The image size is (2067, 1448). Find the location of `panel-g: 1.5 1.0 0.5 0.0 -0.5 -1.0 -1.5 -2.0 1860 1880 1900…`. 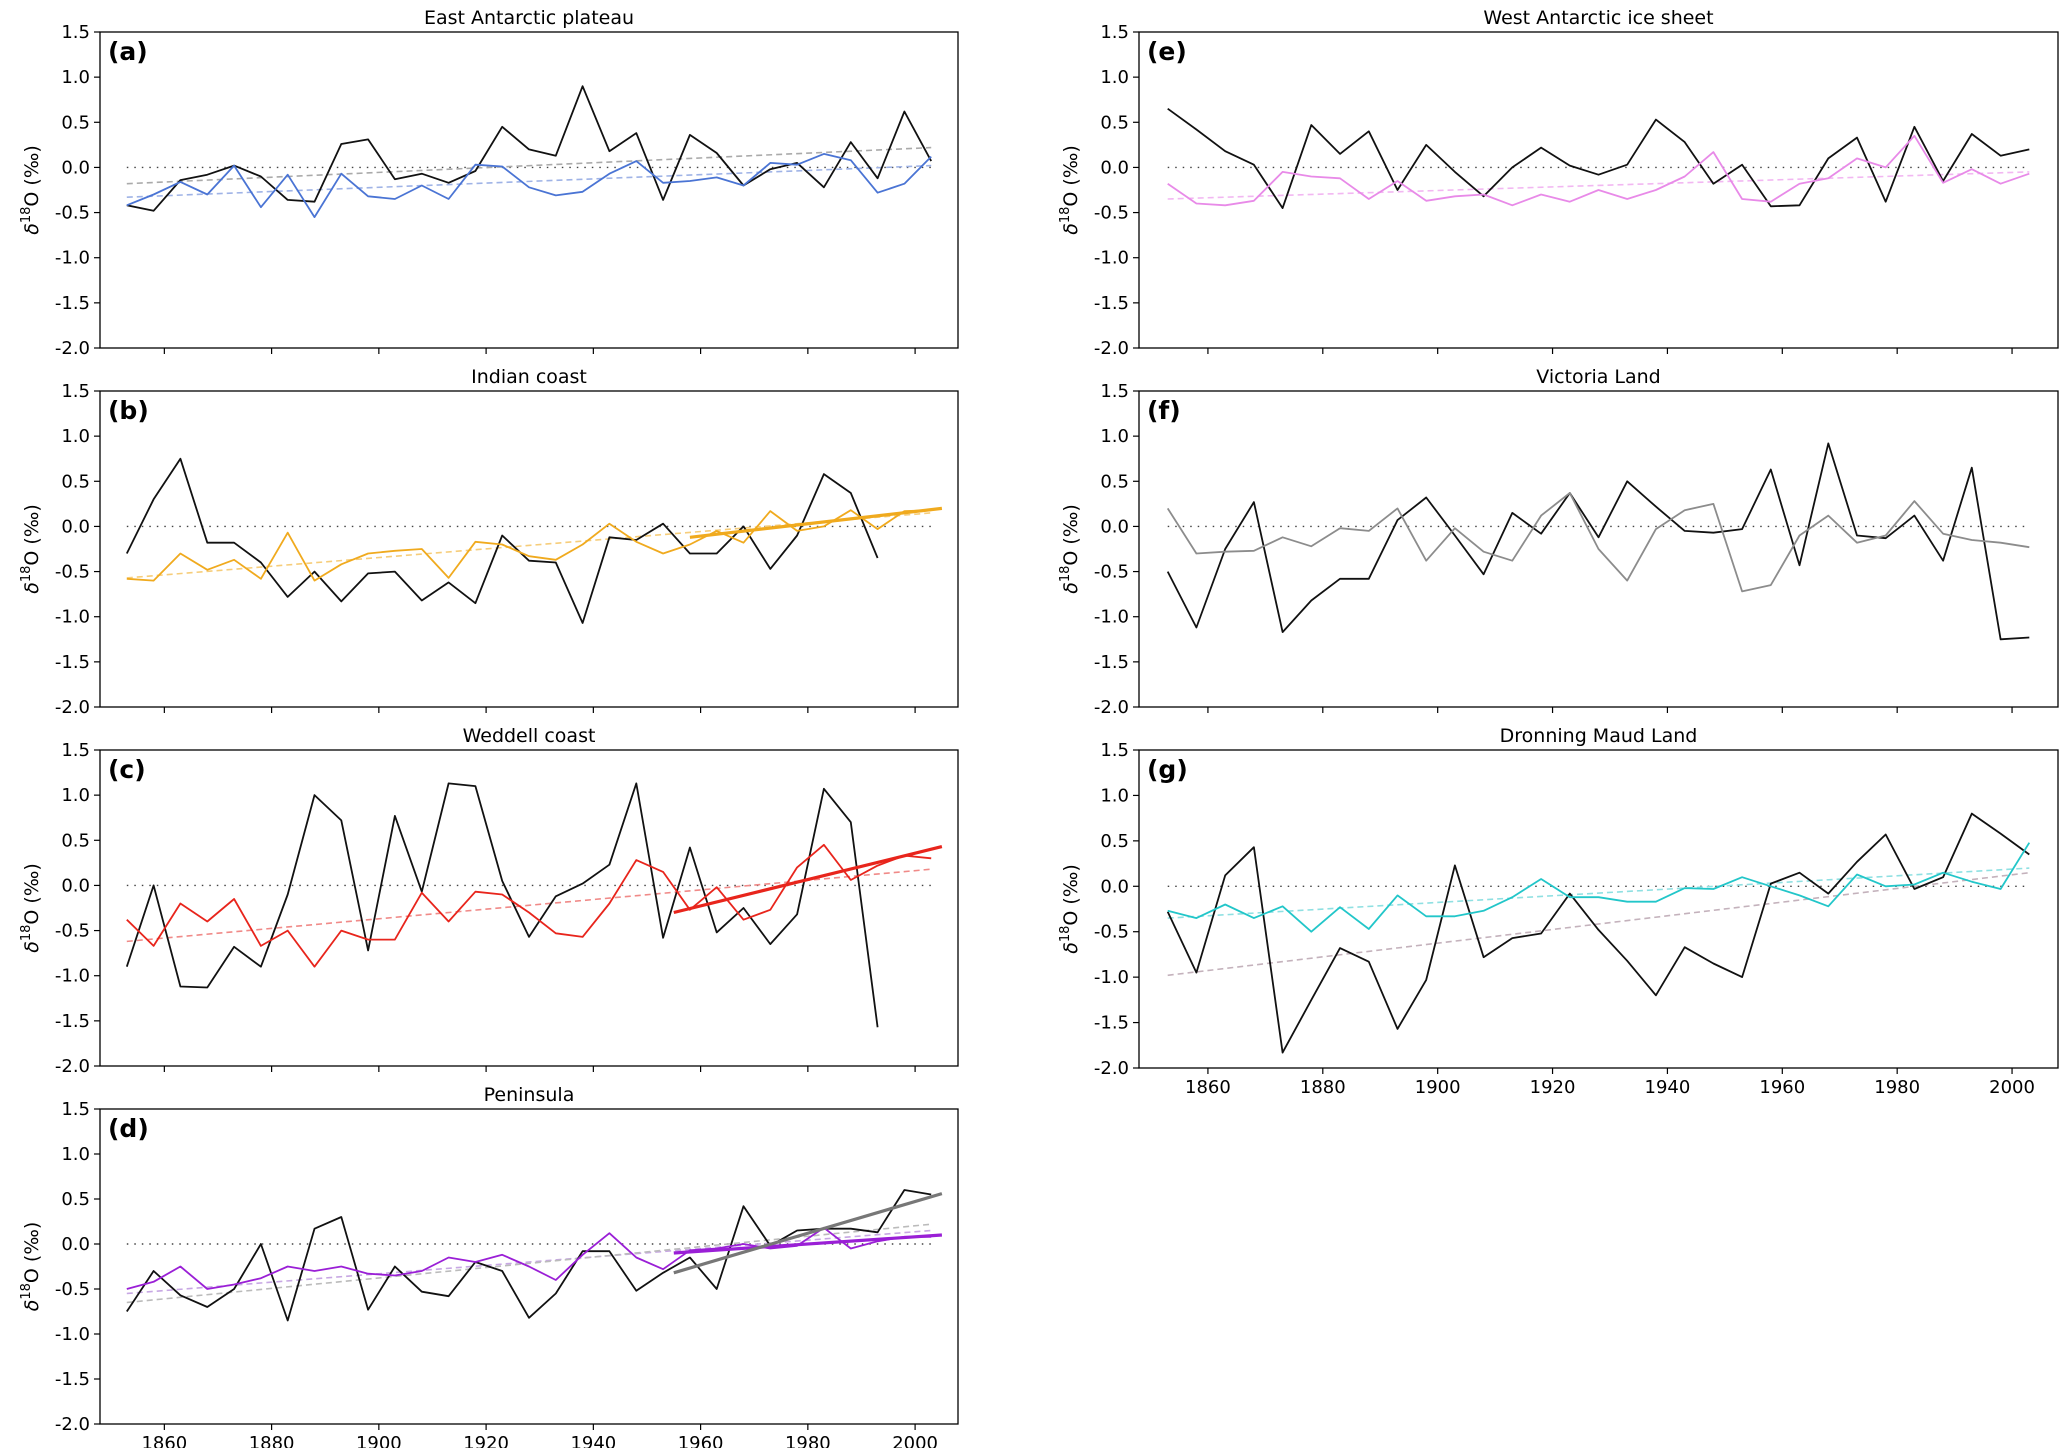

panel-g: 1.5 1.0 0.5 0.0 -0.5 -1.0 -1.5 -2.0 1860 1880 1900… is located at coordinates (1558, 911).